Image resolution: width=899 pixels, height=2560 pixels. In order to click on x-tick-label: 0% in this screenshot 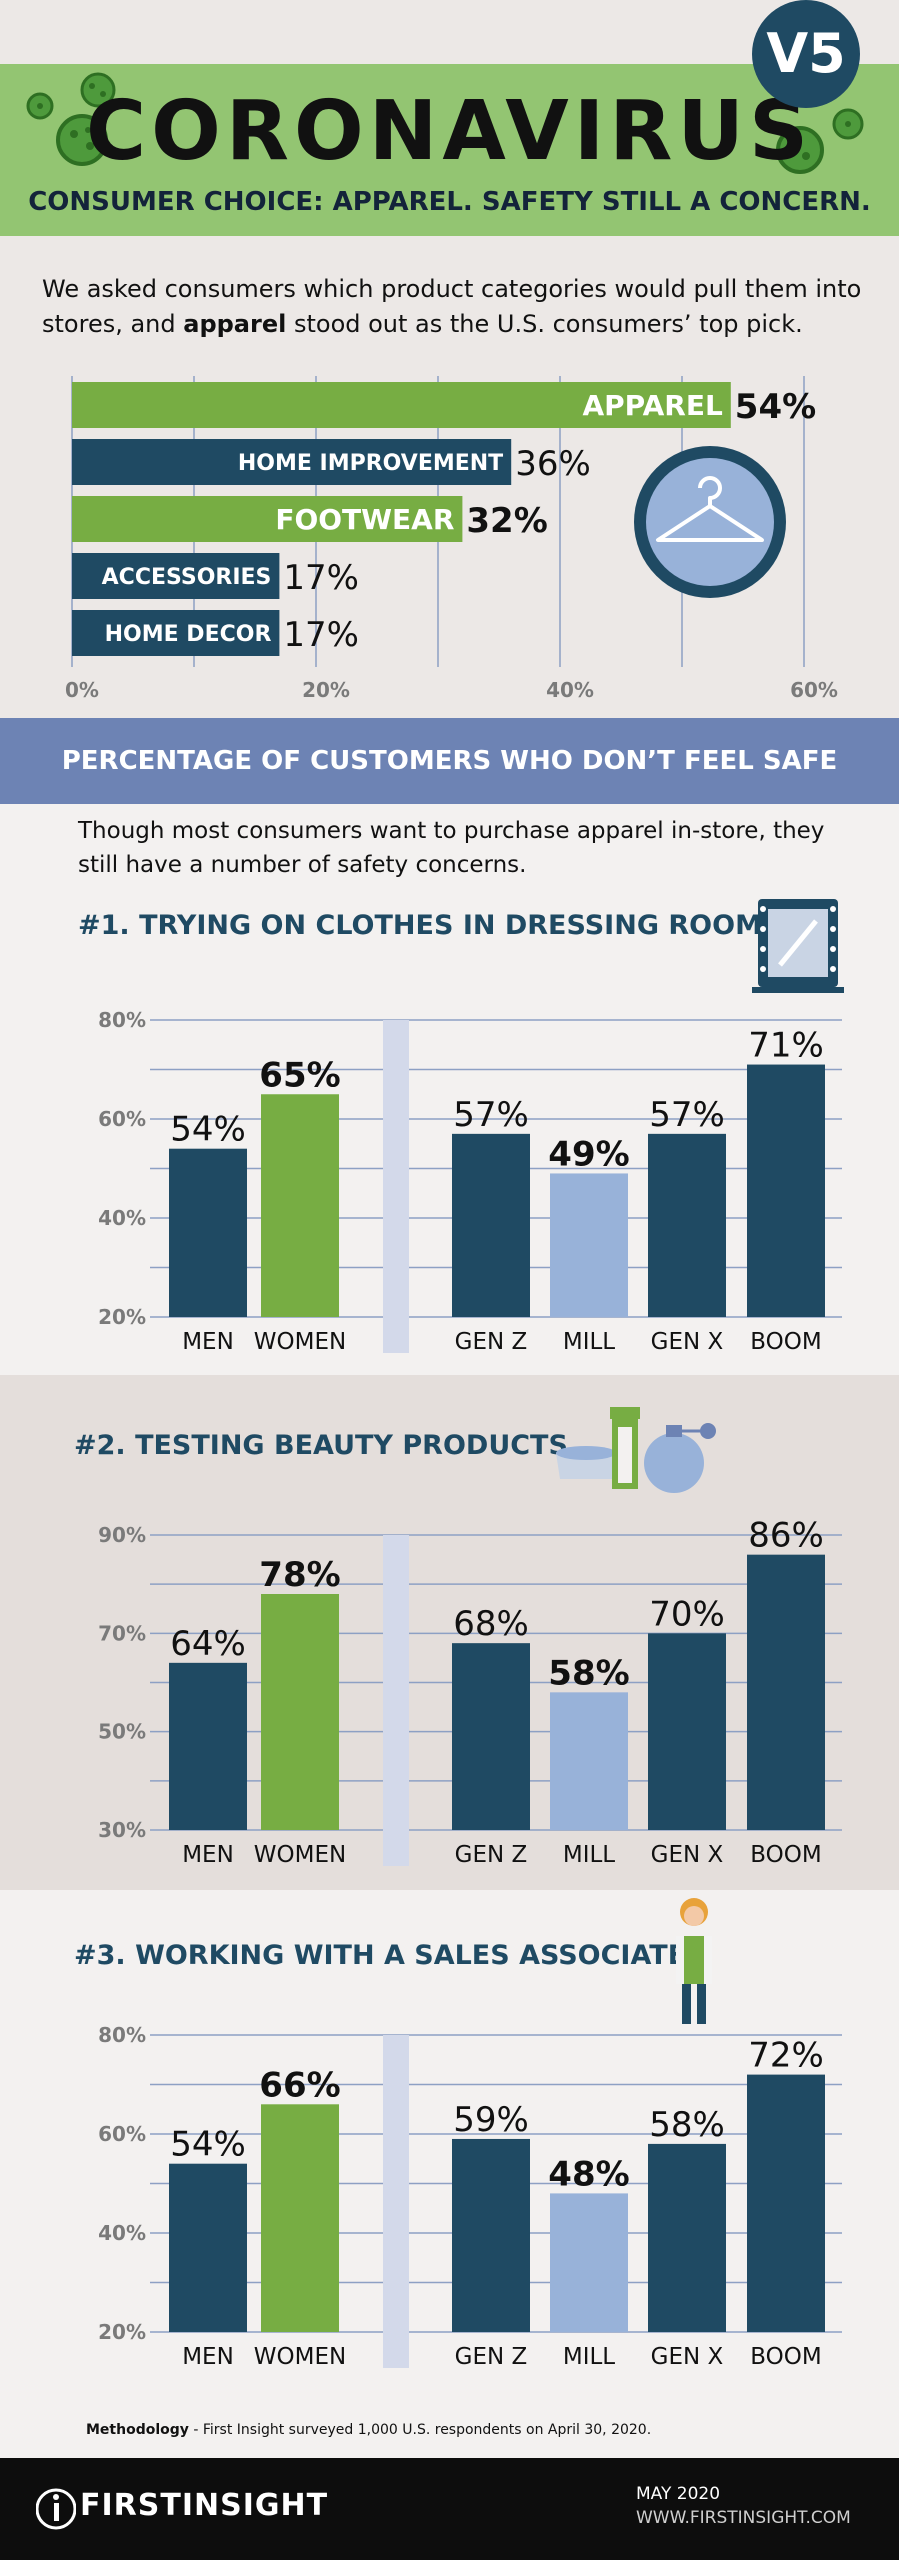, I will do `click(82, 690)`.